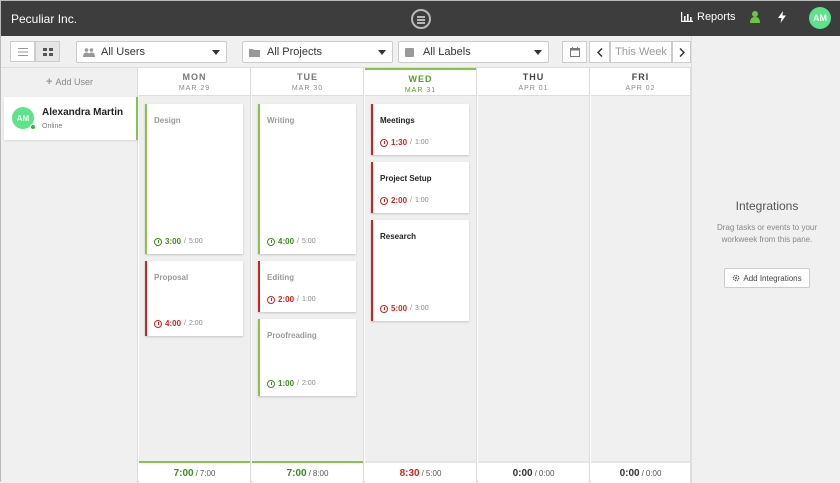  I want to click on task-title: Project Setup, so click(406, 178).